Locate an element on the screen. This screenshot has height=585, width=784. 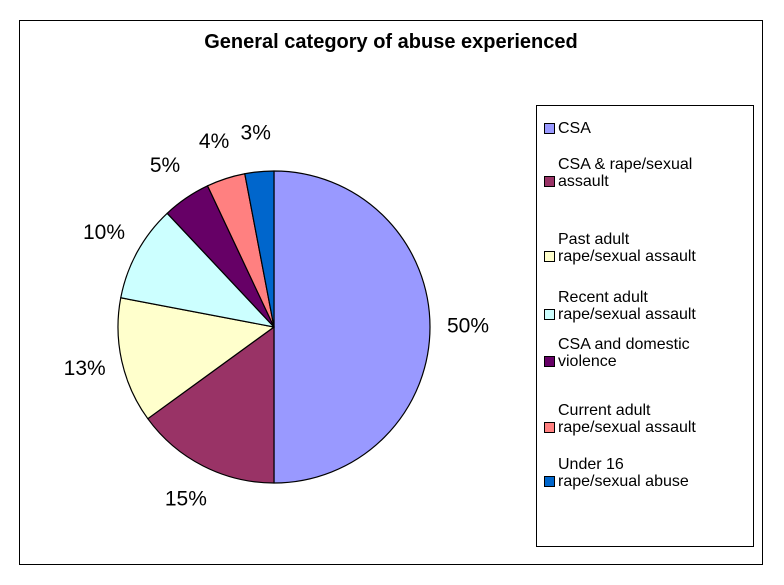
legend-label: Under 16 rape/sexual abuse is located at coordinates (623, 473).